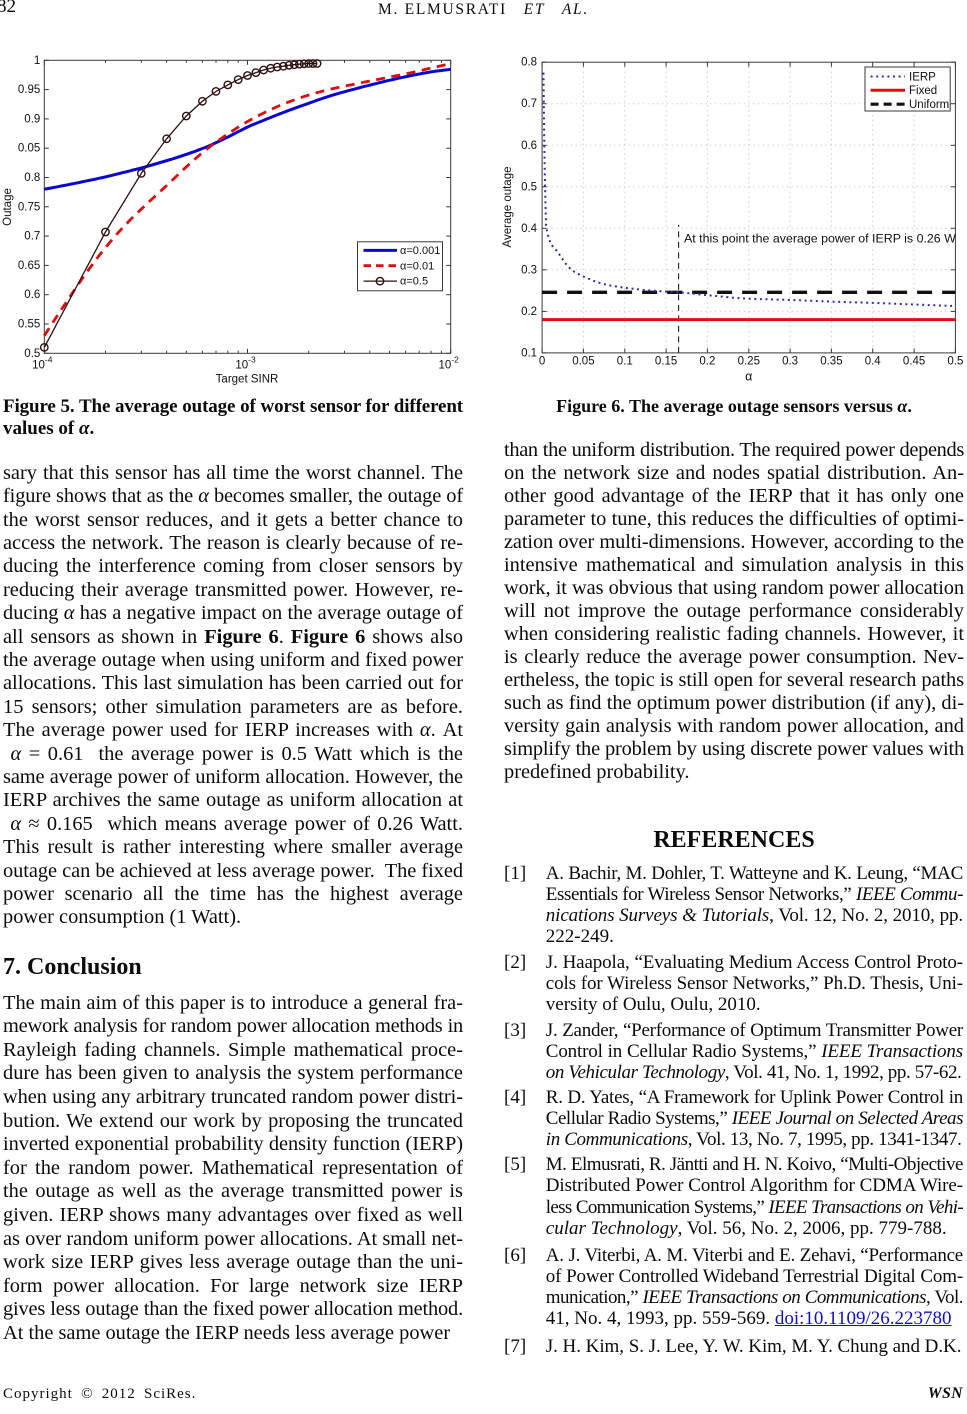 Image resolution: width=967 pixels, height=1414 pixels. I want to click on svg-text: Outage, so click(8, 207).